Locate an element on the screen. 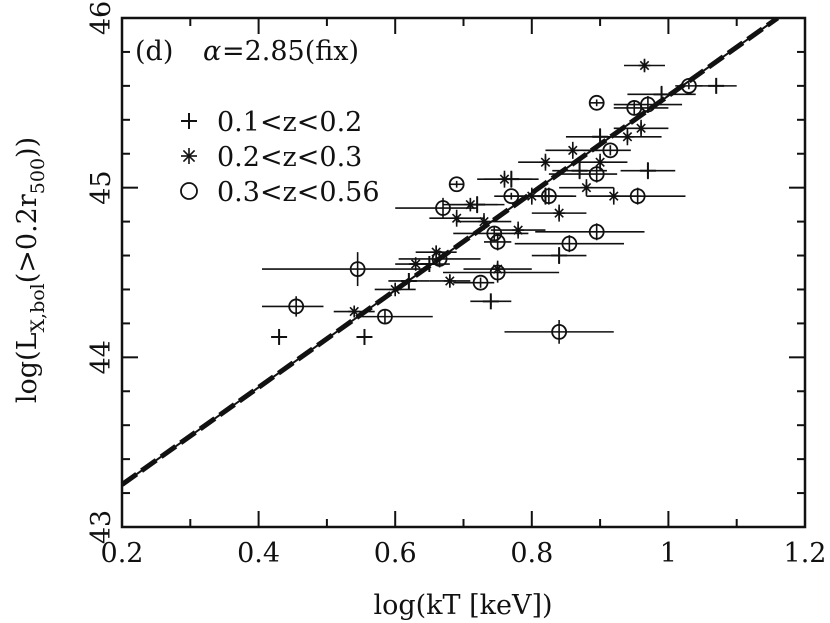 This screenshot has height=623, width=830. y-axis-label-suffix: )) is located at coordinates (27, 147).